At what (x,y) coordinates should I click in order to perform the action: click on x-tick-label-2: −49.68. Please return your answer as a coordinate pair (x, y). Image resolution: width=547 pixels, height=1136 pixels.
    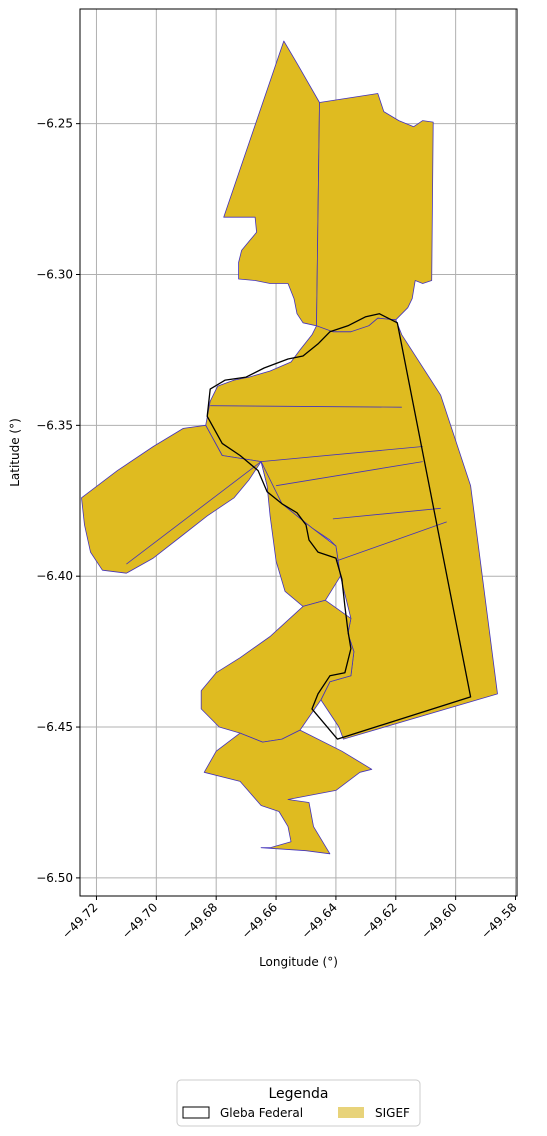
    Looking at the image, I should click on (199, 920).